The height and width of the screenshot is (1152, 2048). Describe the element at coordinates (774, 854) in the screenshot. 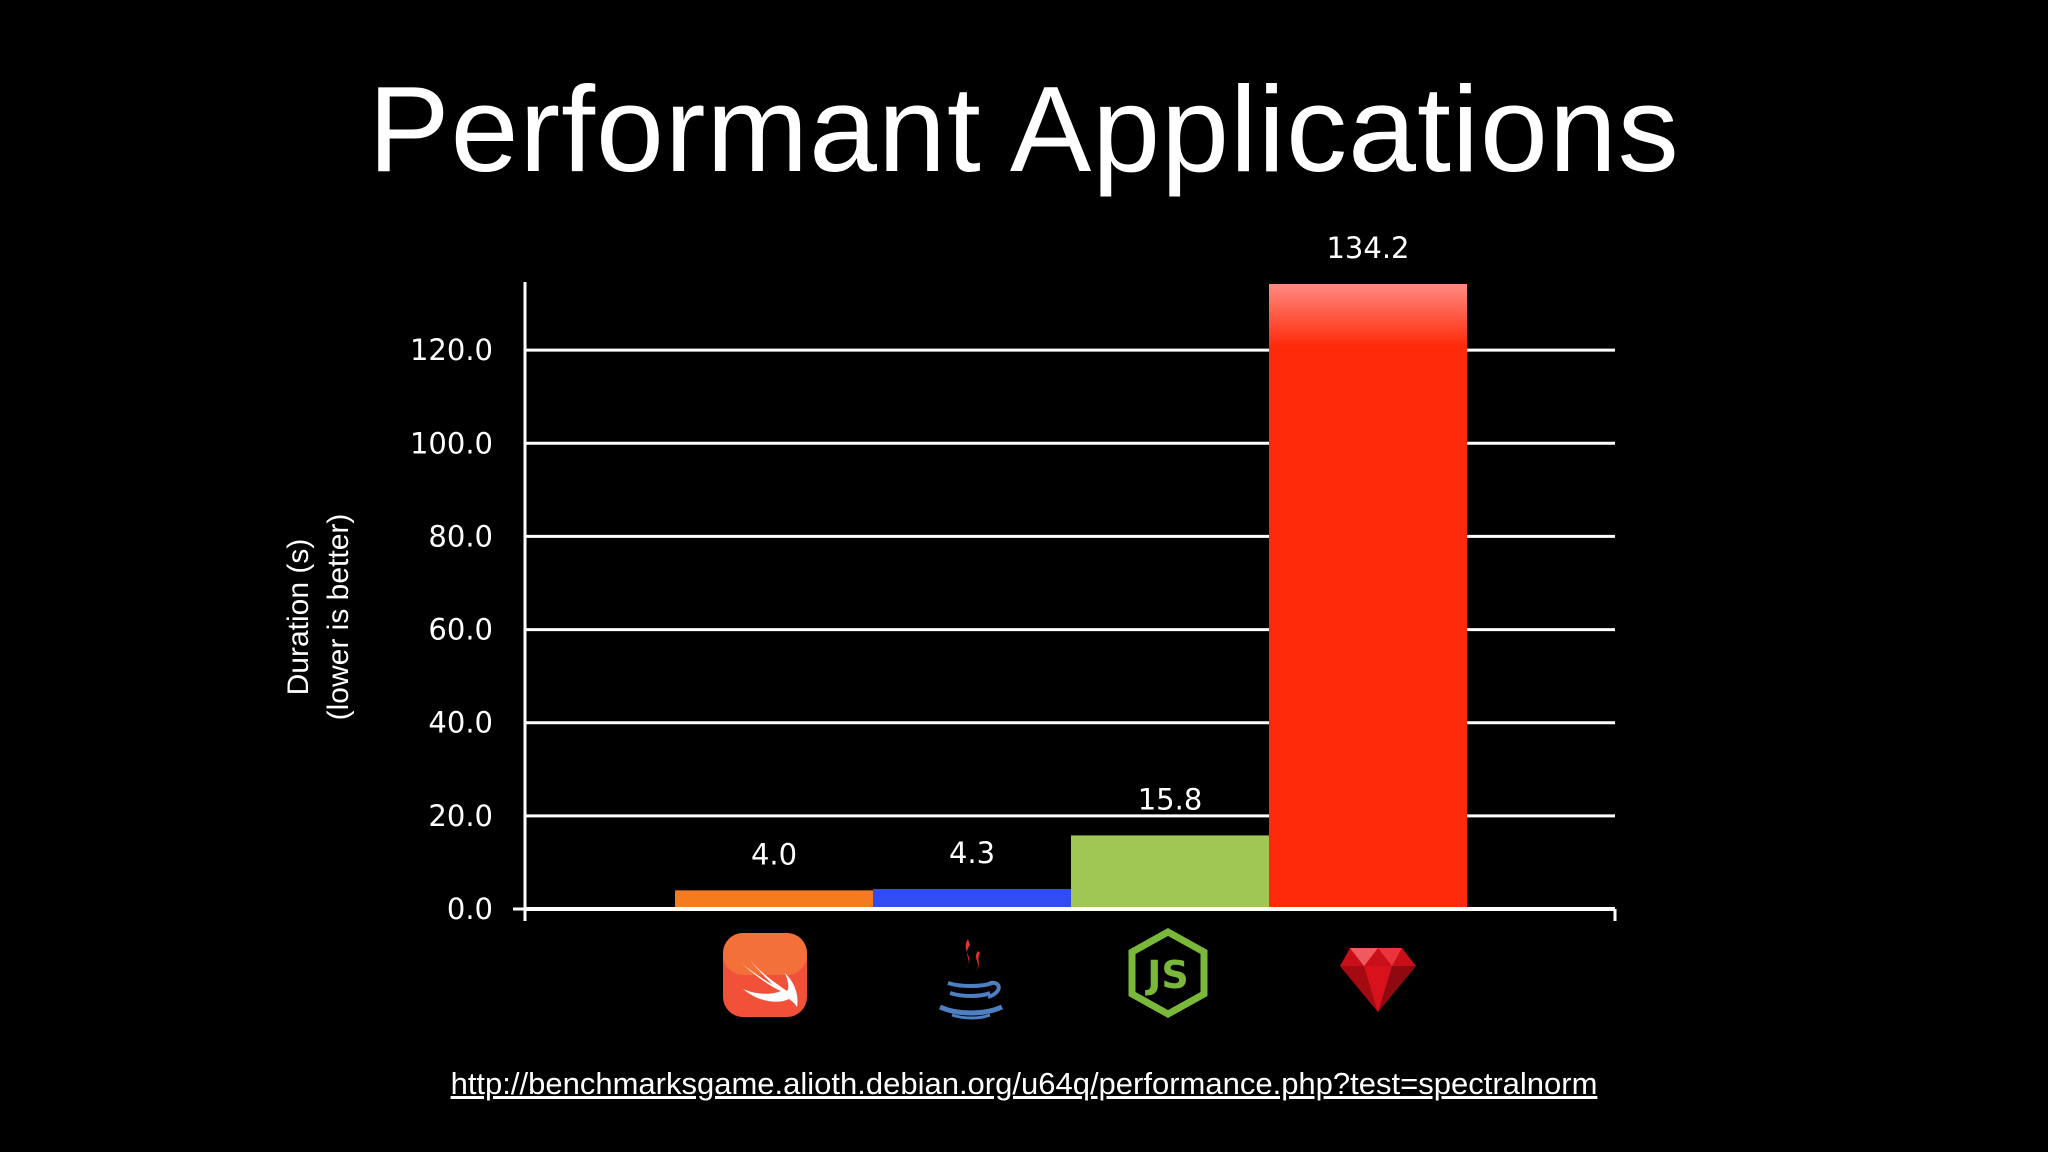

I see `bar-value-label: 4.0` at that location.